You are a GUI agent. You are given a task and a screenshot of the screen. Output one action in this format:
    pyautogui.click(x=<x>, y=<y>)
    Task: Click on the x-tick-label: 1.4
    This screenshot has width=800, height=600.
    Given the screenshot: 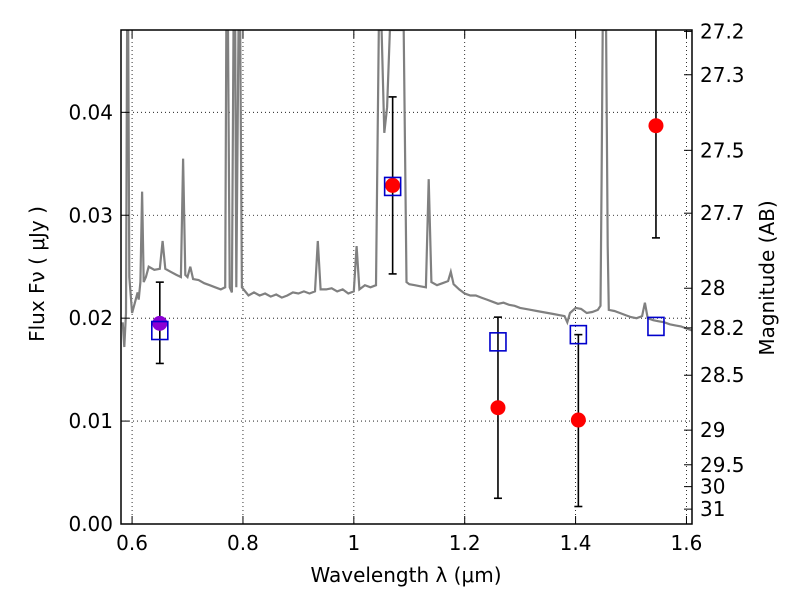 What is the action you would take?
    pyautogui.click(x=576, y=543)
    